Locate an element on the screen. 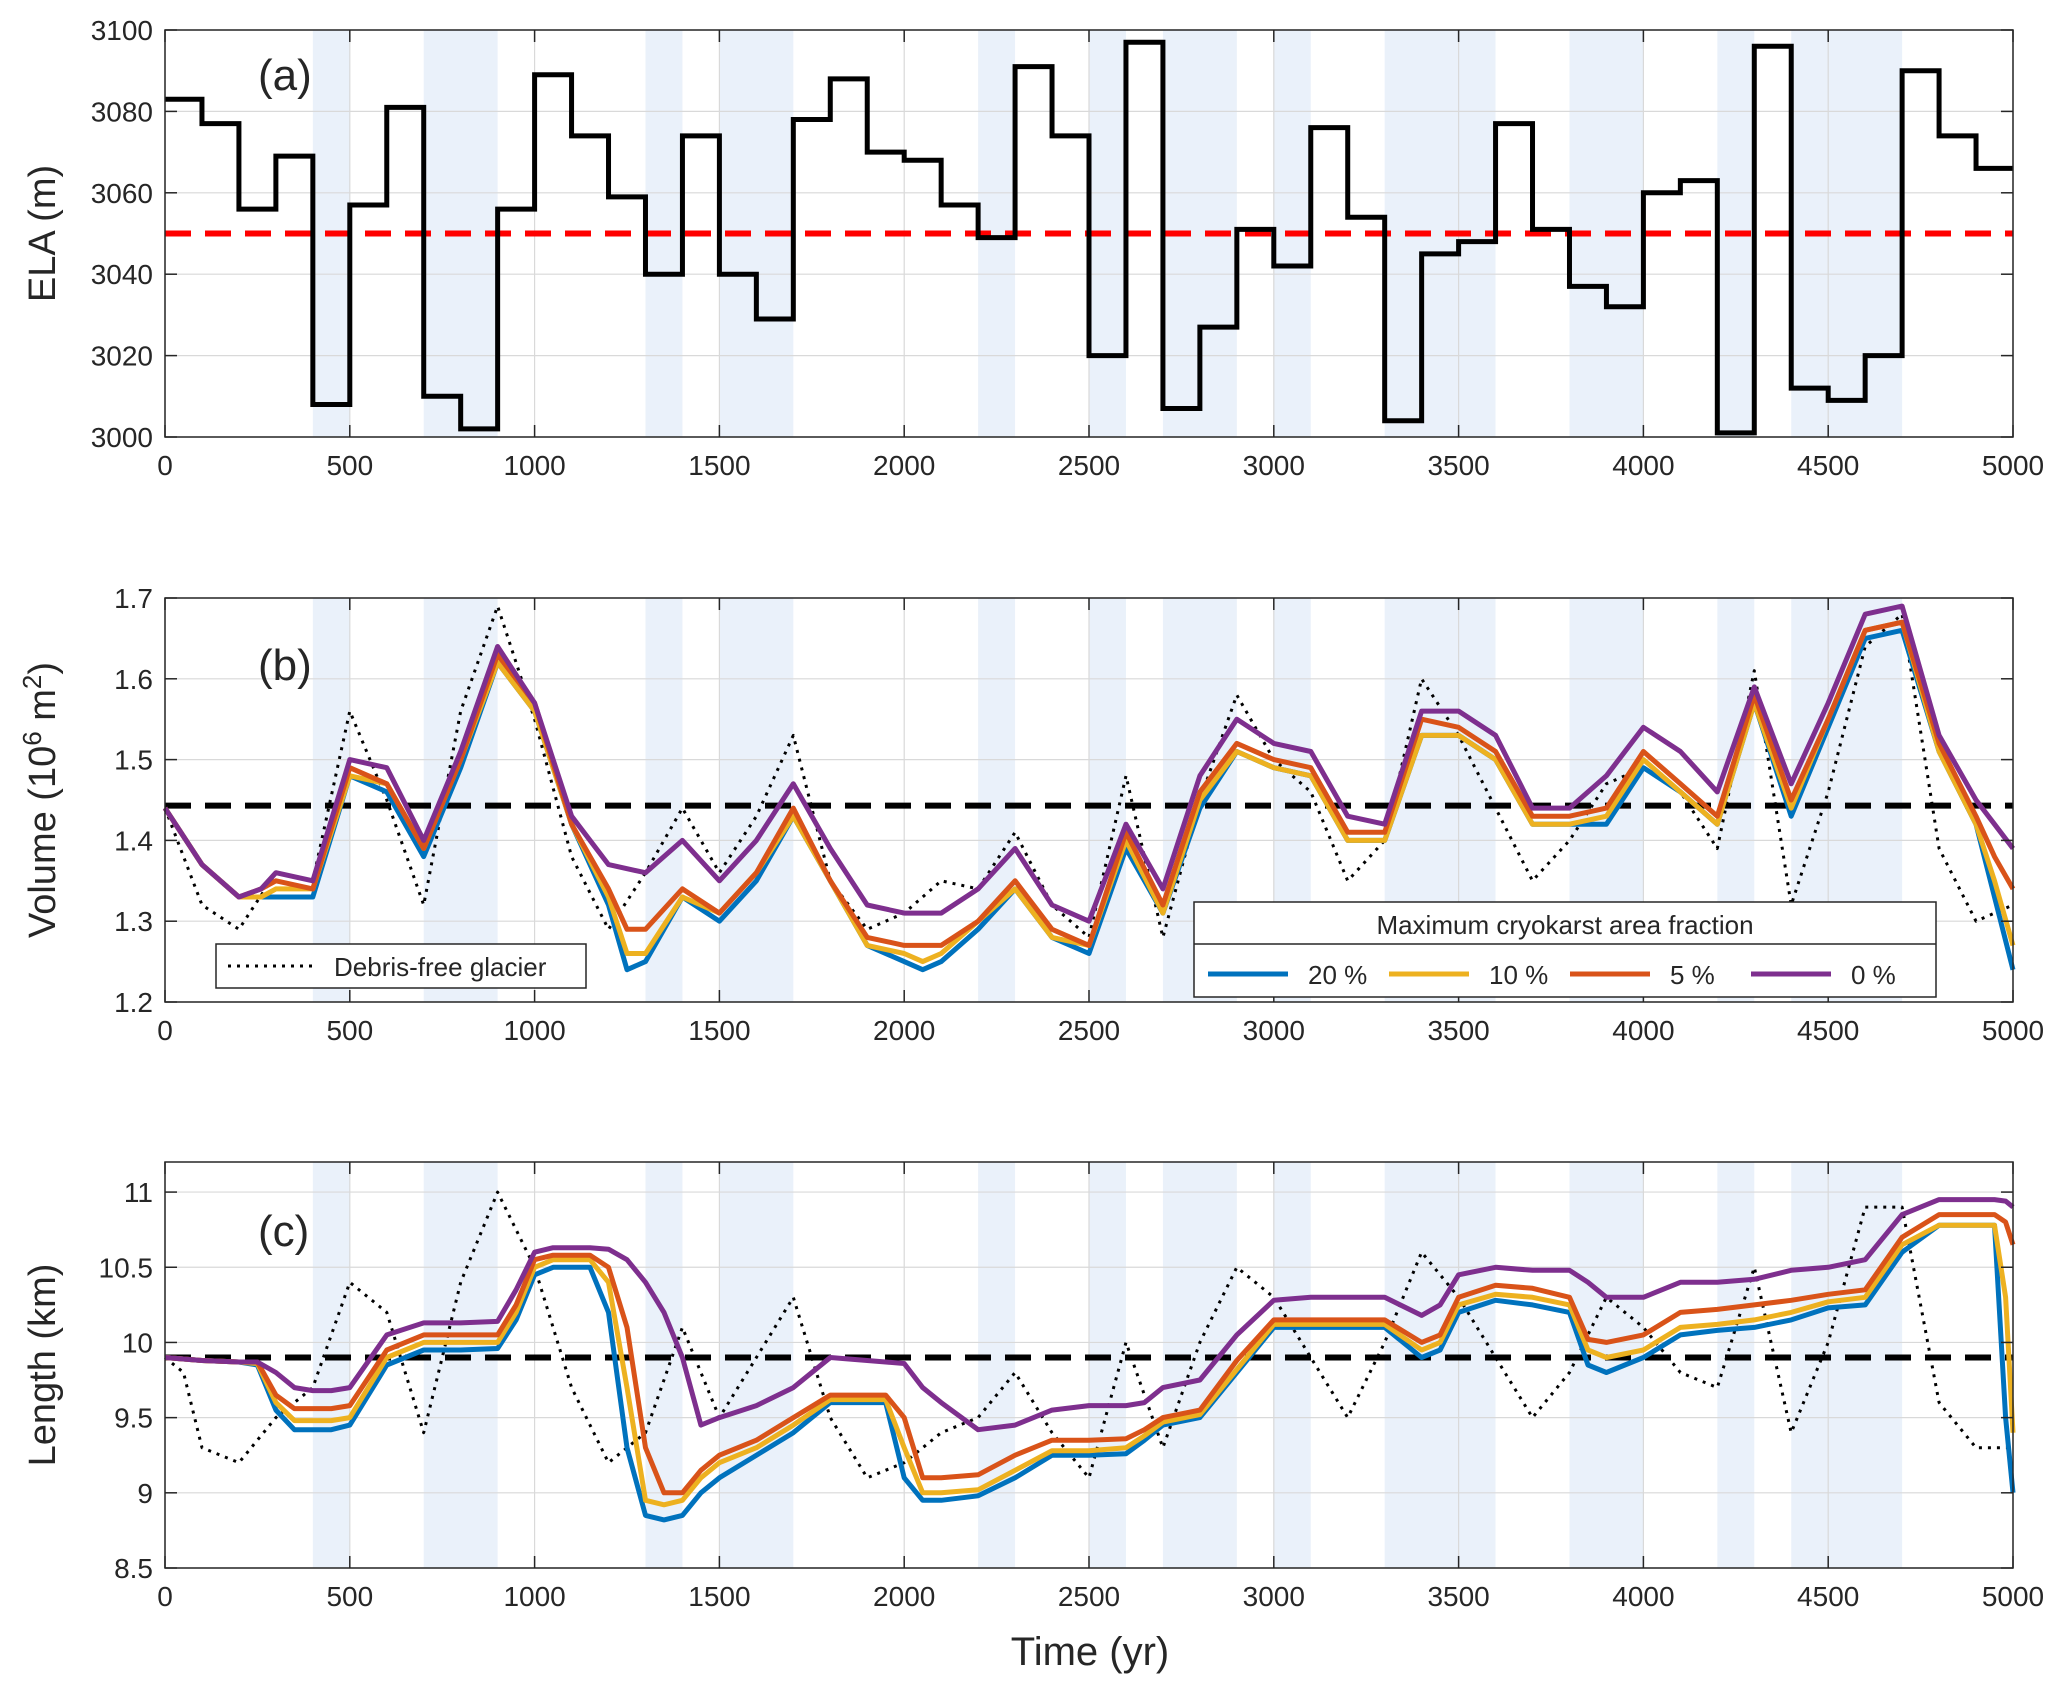 Image resolution: width=2067 pixels, height=1686 pixels. series-line-s0 is located at coordinates (1089, 1315).